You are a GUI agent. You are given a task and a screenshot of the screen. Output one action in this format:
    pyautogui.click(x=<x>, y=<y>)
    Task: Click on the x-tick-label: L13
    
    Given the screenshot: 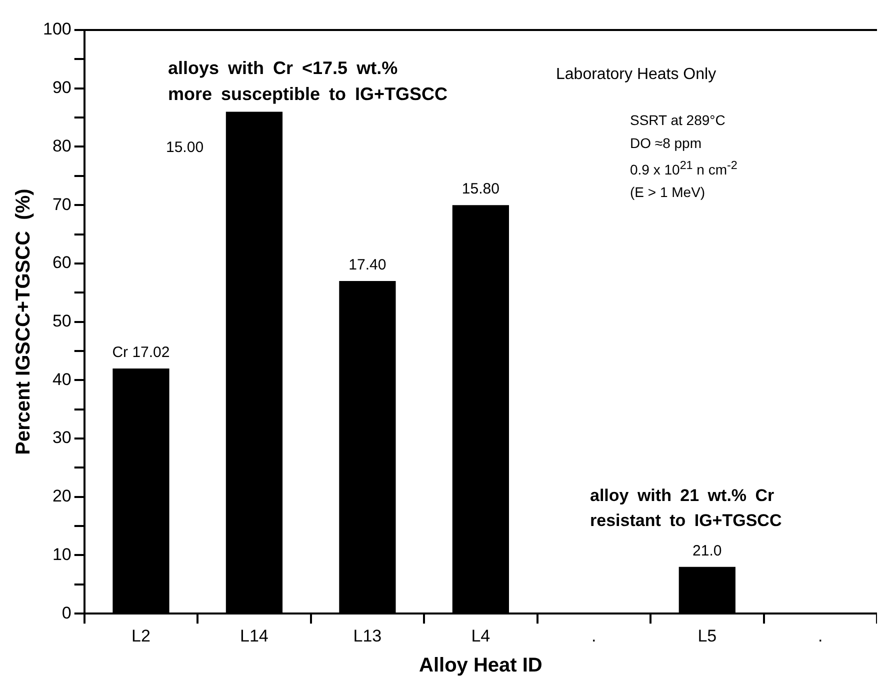 What is the action you would take?
    pyautogui.click(x=367, y=636)
    